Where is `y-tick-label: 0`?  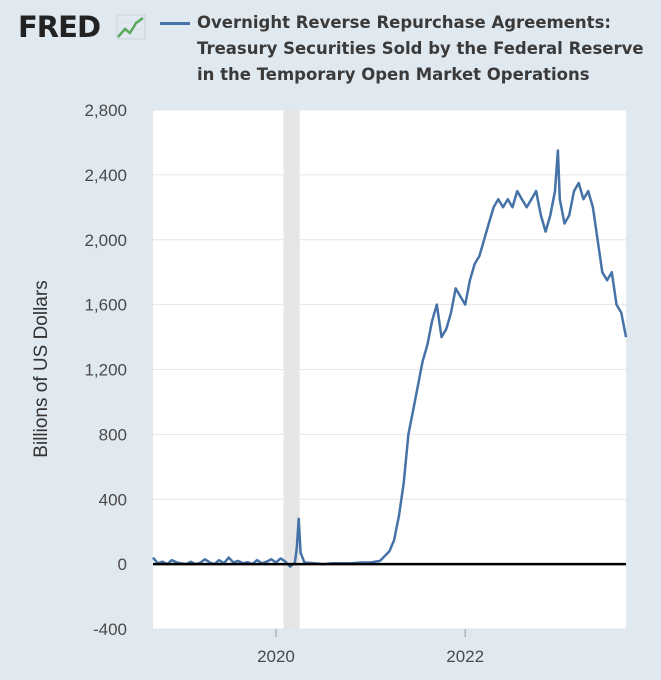 y-tick-label: 0 is located at coordinates (122, 564).